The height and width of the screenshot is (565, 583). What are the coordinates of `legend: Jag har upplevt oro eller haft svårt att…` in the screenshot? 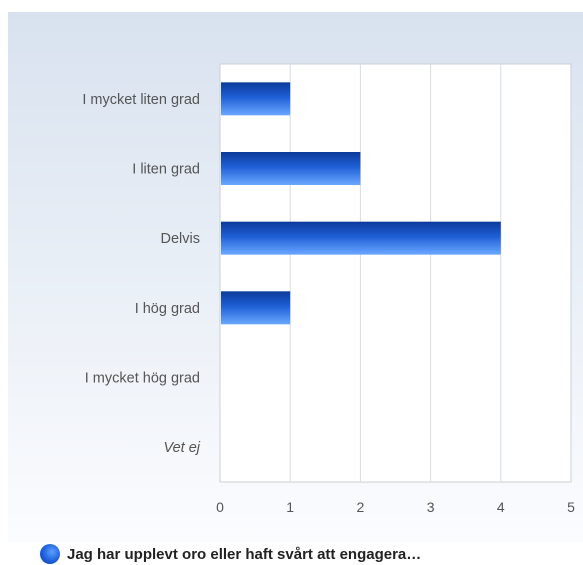 It's located at (230, 554).